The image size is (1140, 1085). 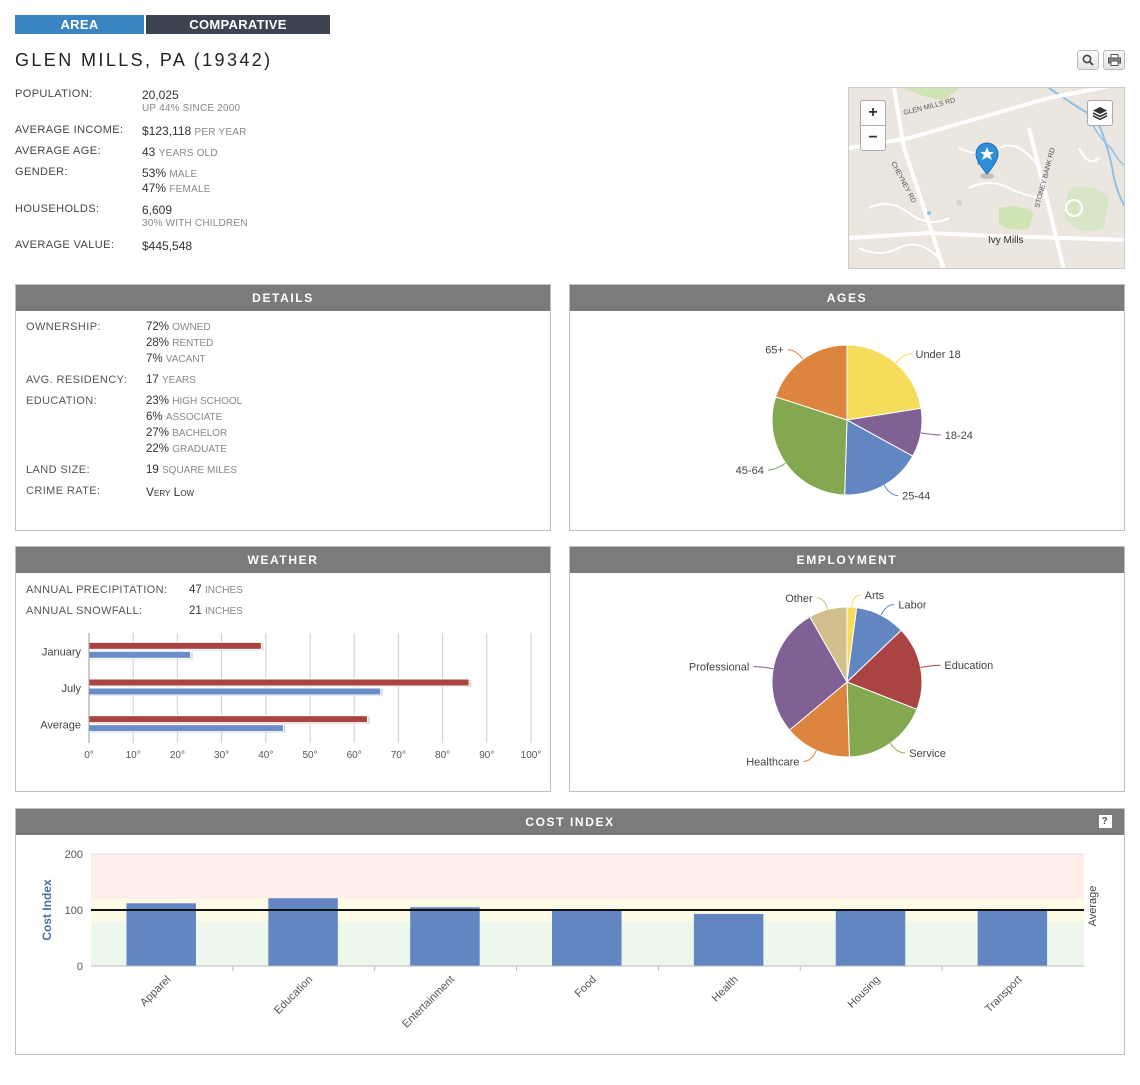 I want to click on age-row: AVERAGE AGE: 43 YEARS OLD, so click(x=116, y=152).